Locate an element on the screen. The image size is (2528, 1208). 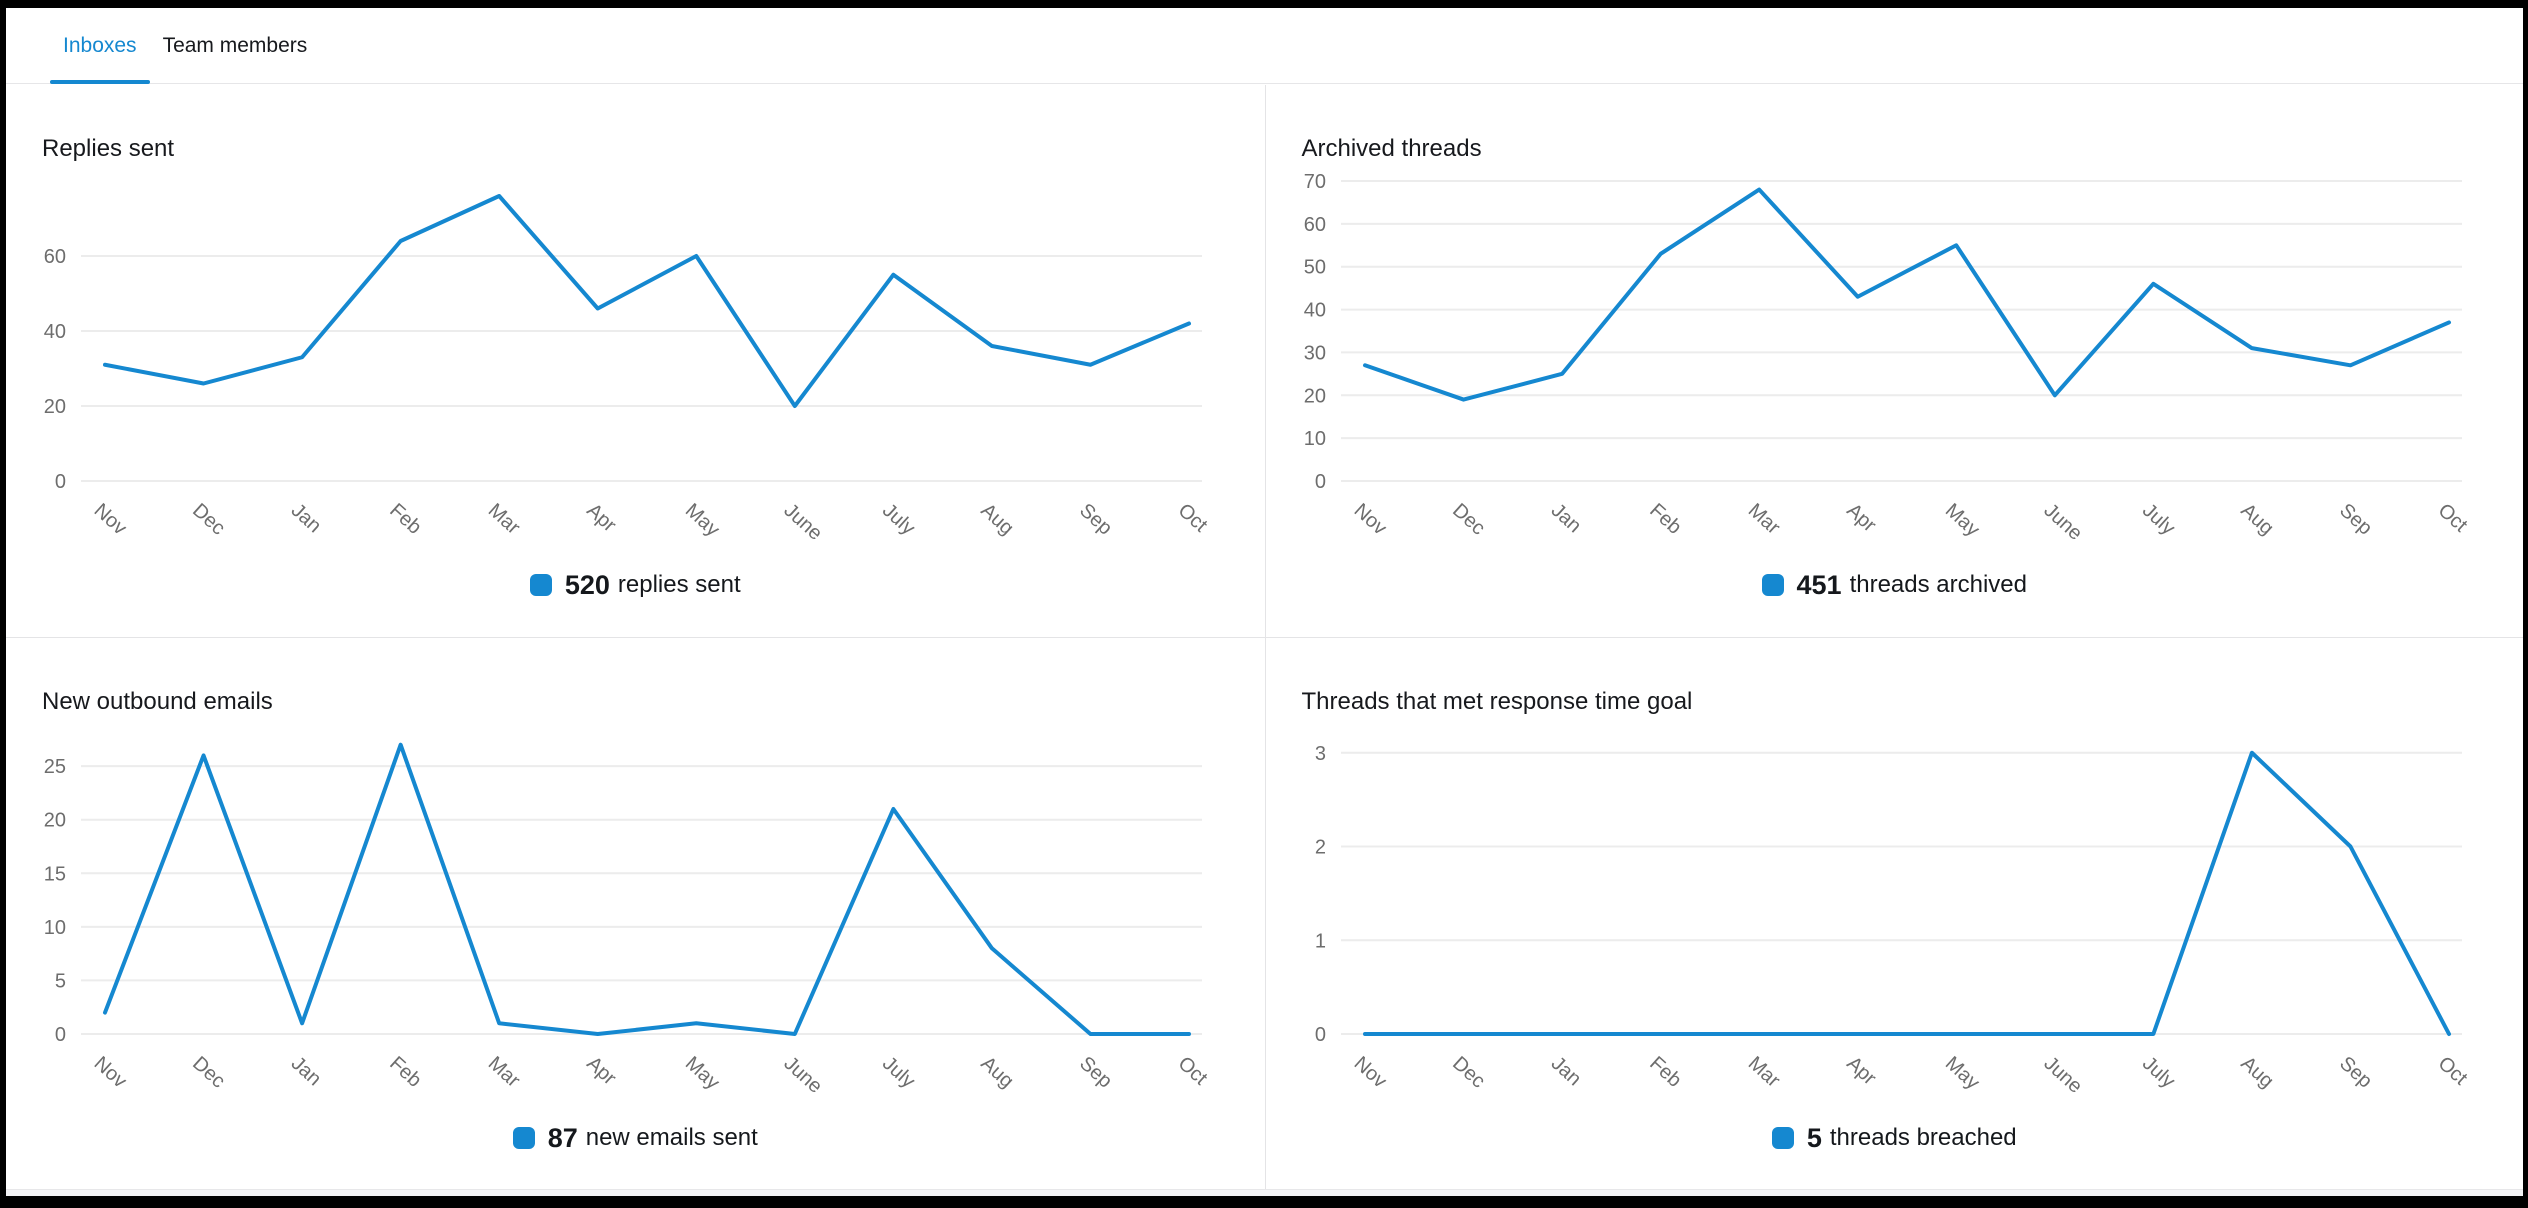
ytick-label: 3 is located at coordinates (1319, 754).